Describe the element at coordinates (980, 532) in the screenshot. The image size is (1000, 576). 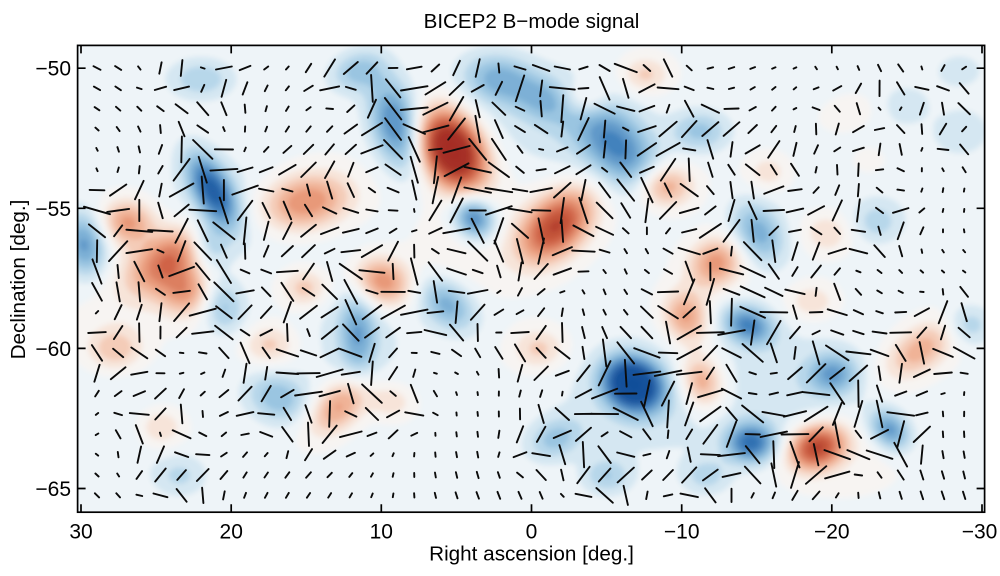
I see `svg-text: −30` at that location.